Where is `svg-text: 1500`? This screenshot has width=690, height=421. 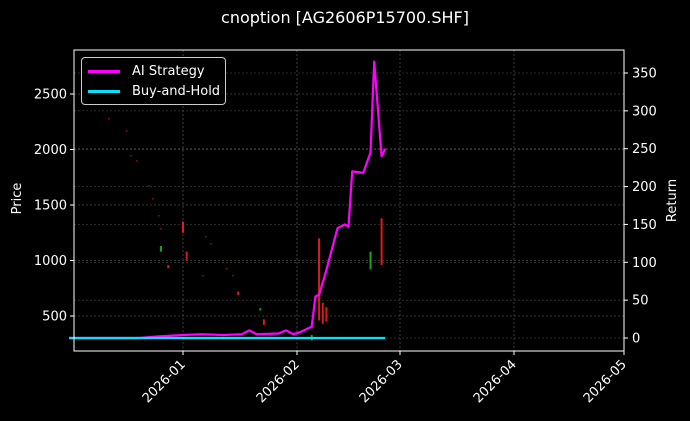 svg-text: 1500 is located at coordinates (50, 206).